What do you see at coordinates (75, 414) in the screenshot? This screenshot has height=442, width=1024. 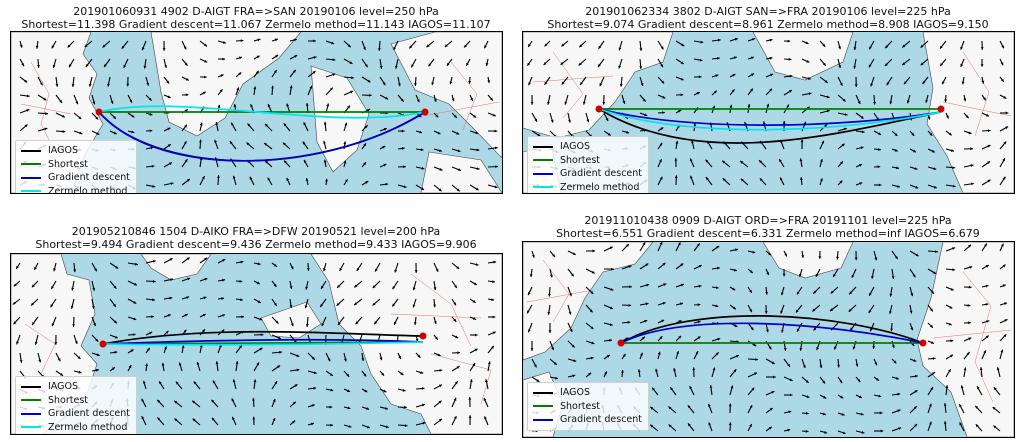 I see `legend-item: Gradient descent` at bounding box center [75, 414].